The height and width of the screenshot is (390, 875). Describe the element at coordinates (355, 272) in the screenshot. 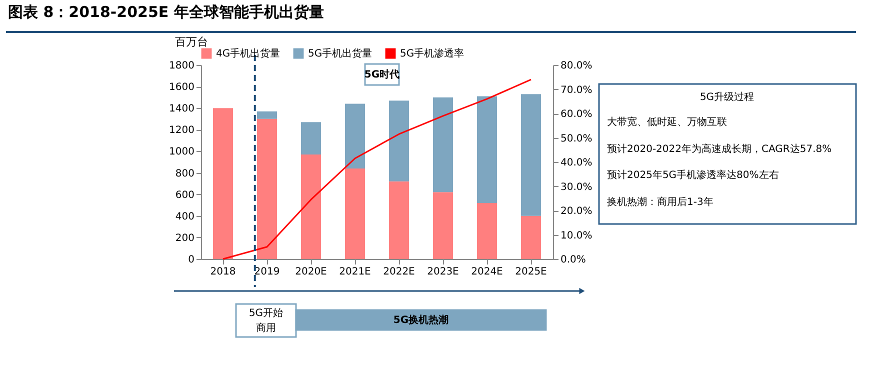

I see `x-tick-label: 2021E` at that location.